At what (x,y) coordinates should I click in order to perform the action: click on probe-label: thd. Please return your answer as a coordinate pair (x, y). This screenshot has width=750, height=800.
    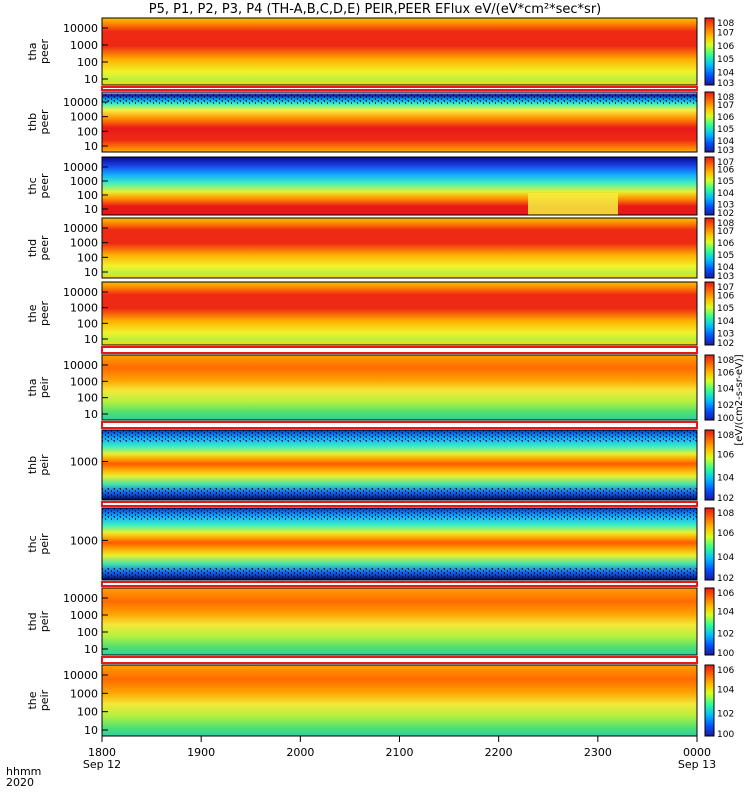
    Looking at the image, I should click on (32, 621).